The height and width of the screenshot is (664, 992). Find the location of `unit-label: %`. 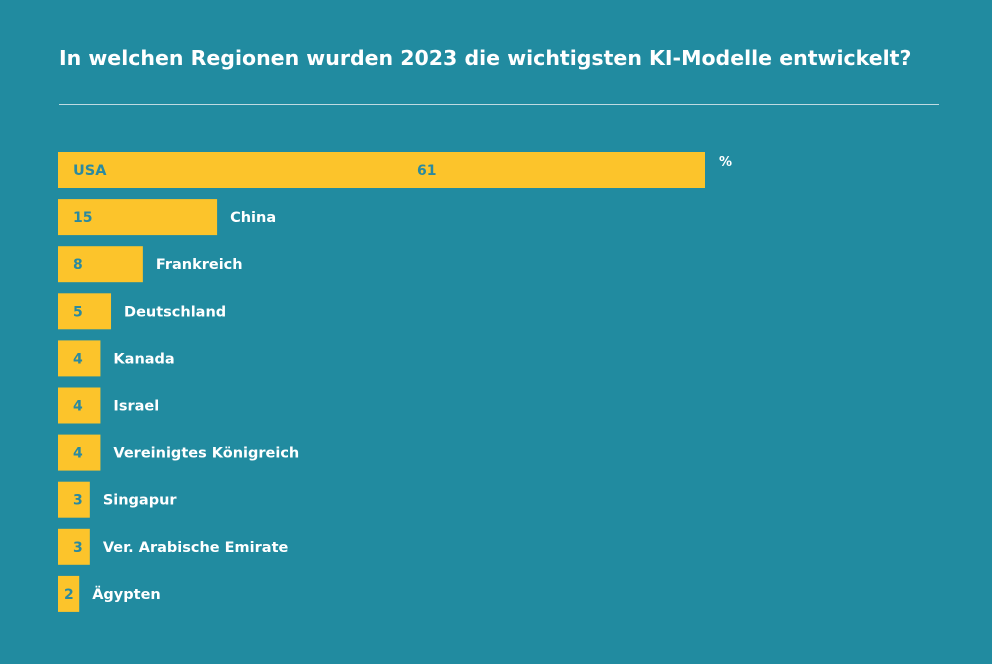

unit-label: % is located at coordinates (725, 162).